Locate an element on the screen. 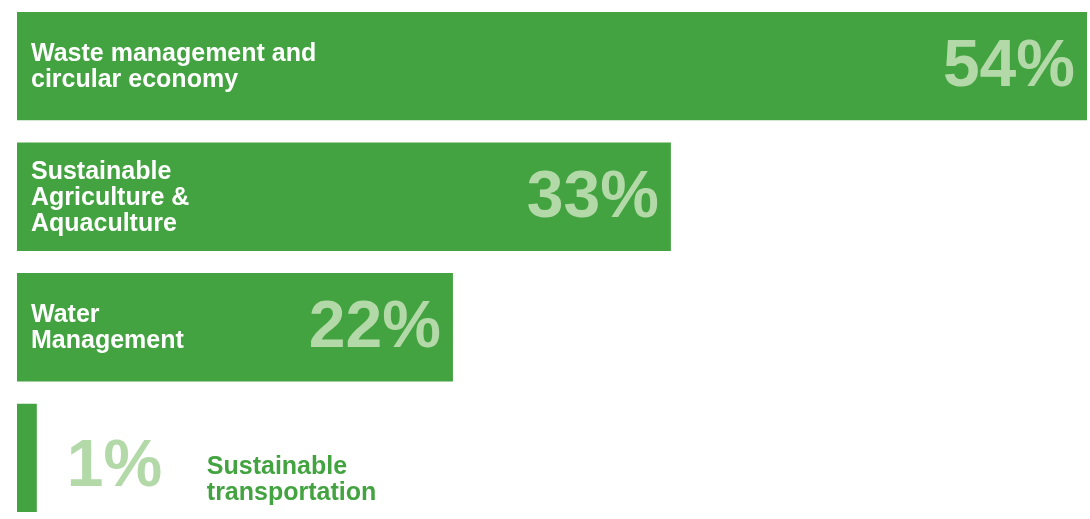  data-label: 22% is located at coordinates (374, 324).